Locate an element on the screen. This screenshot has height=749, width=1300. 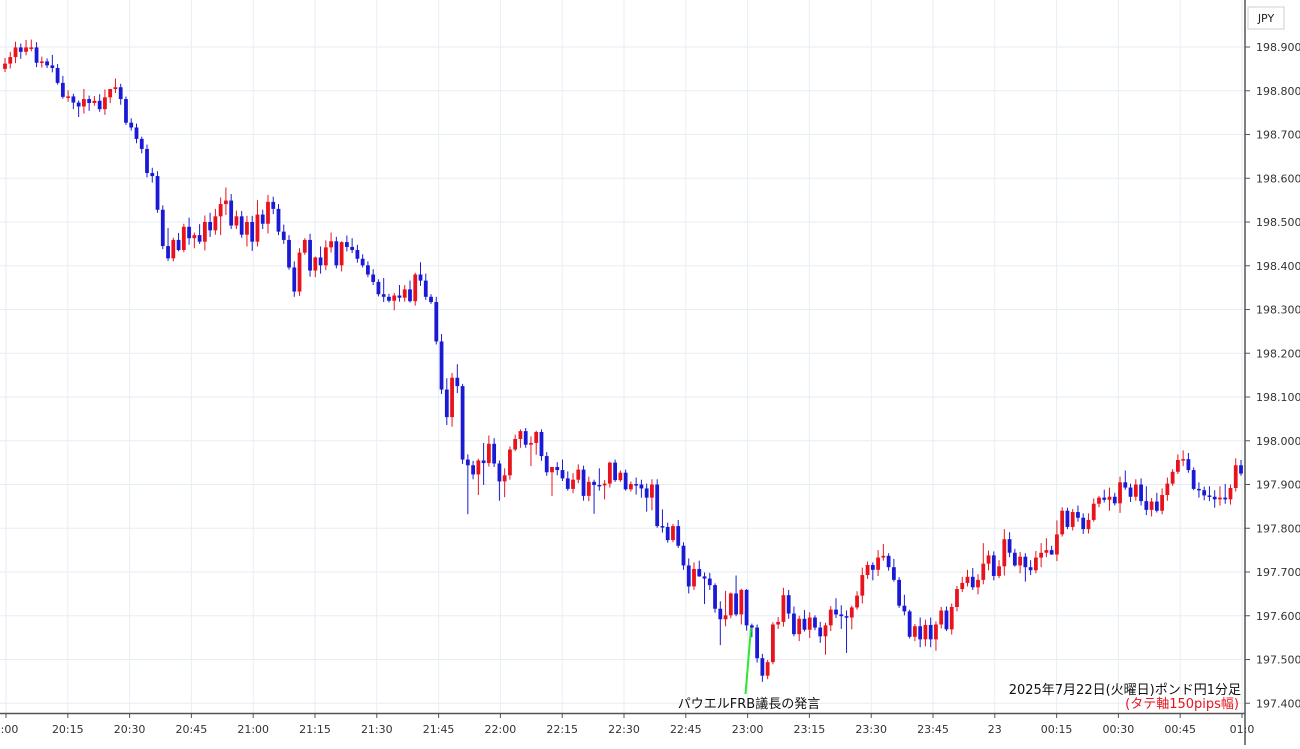
price-tick-label: 198.400 is located at coordinates (1278, 266).